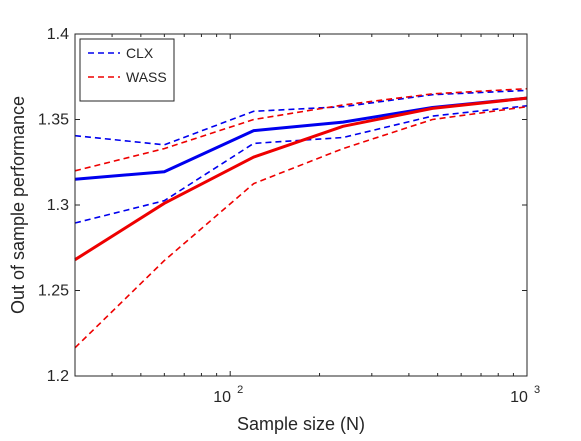 The image size is (581, 441). What do you see at coordinates (301, 117) in the screenshot?
I see `series-line-clx-upper` at bounding box center [301, 117].